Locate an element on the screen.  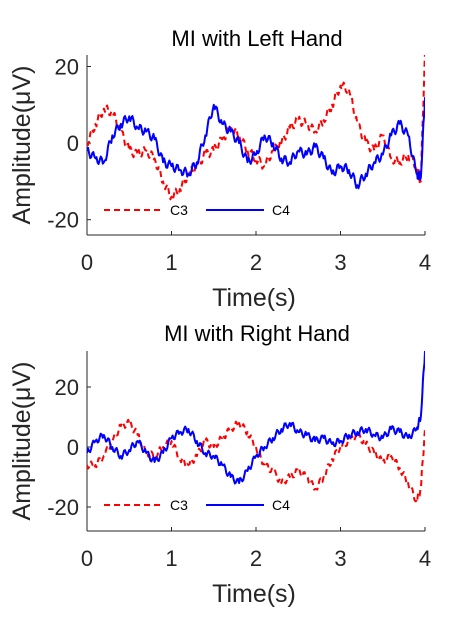
chart-title: MI with Right Hand is located at coordinates (257, 333).